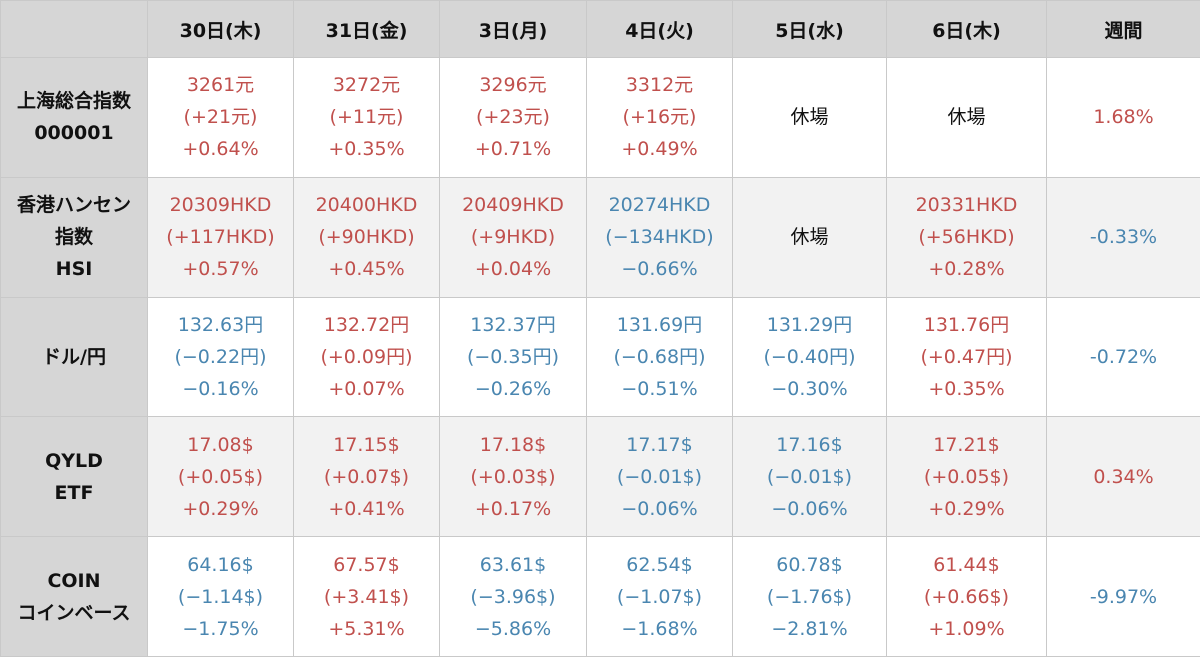  Describe the element at coordinates (220, 117) in the screenshot. I see `price-change: (+21元)` at that location.